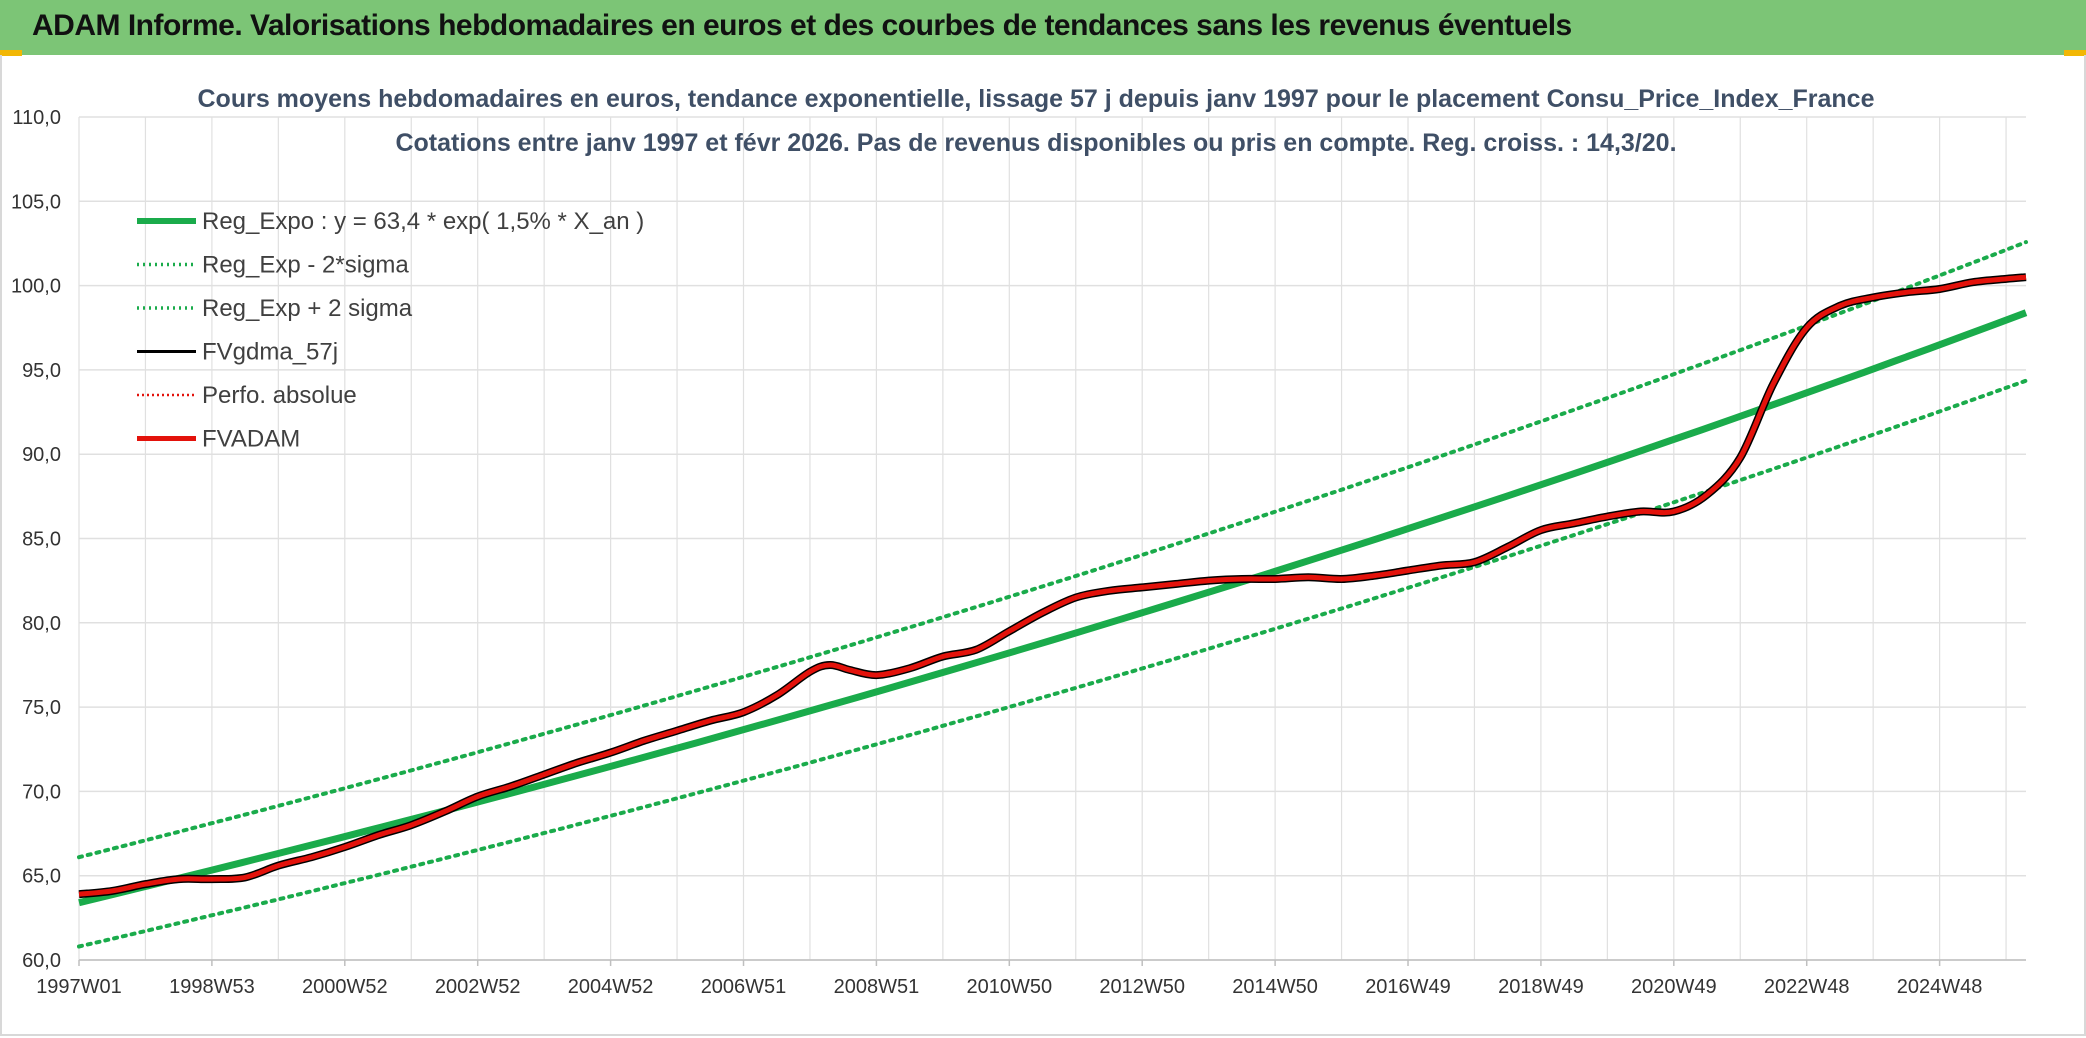 This screenshot has height=1038, width=2086. Describe the element at coordinates (41, 540) in the screenshot. I see `y-tick-label: 85,0` at that location.